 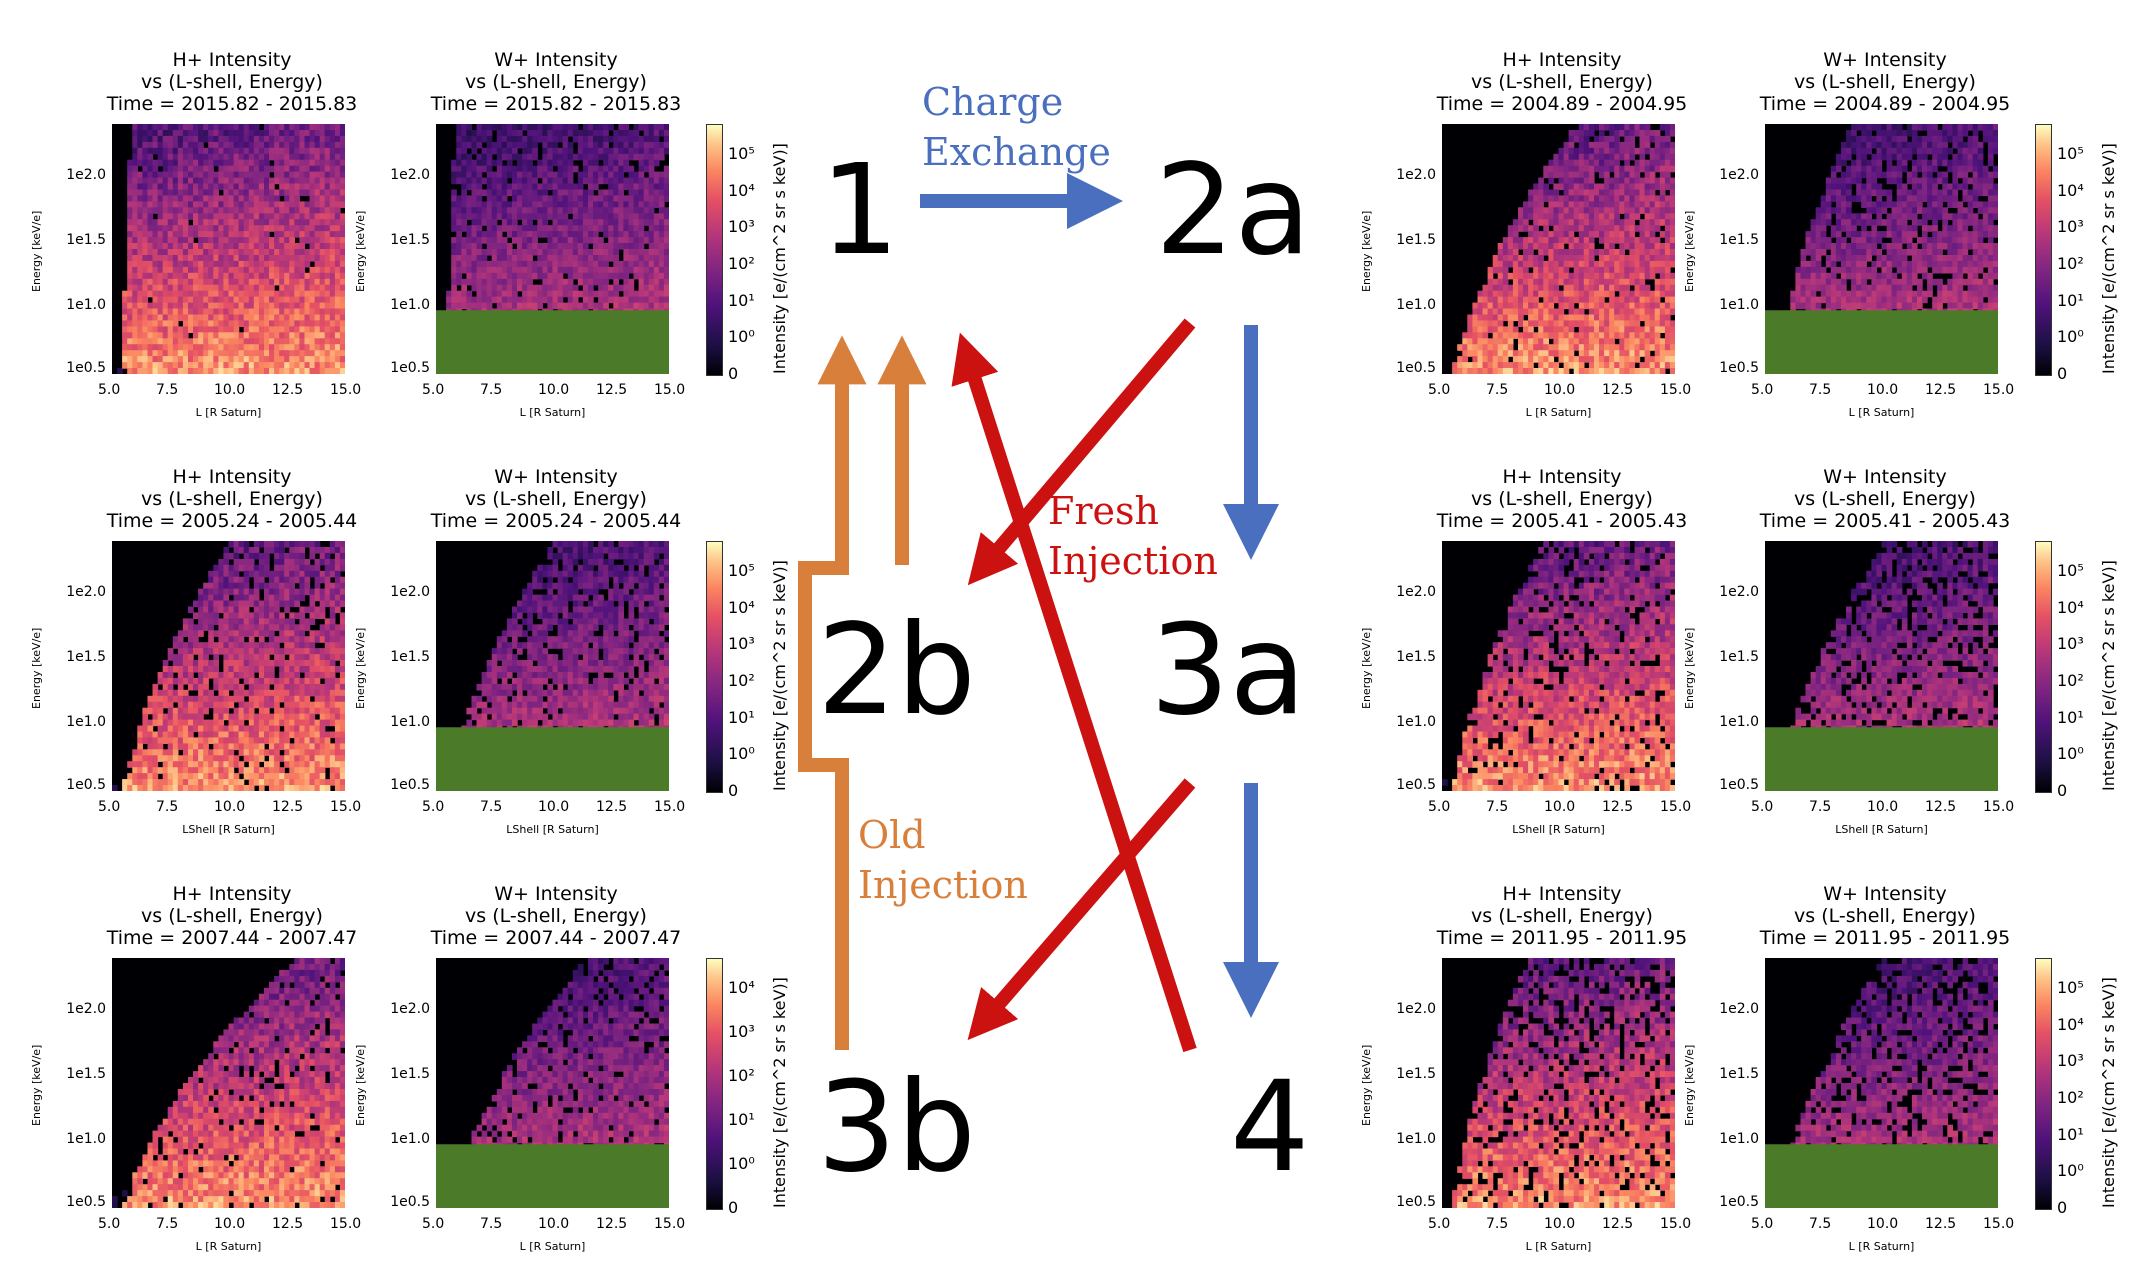 What do you see at coordinates (1562, 104) in the screenshot?
I see `panel-title-time: Time = 2004.89 - 2004.95` at bounding box center [1562, 104].